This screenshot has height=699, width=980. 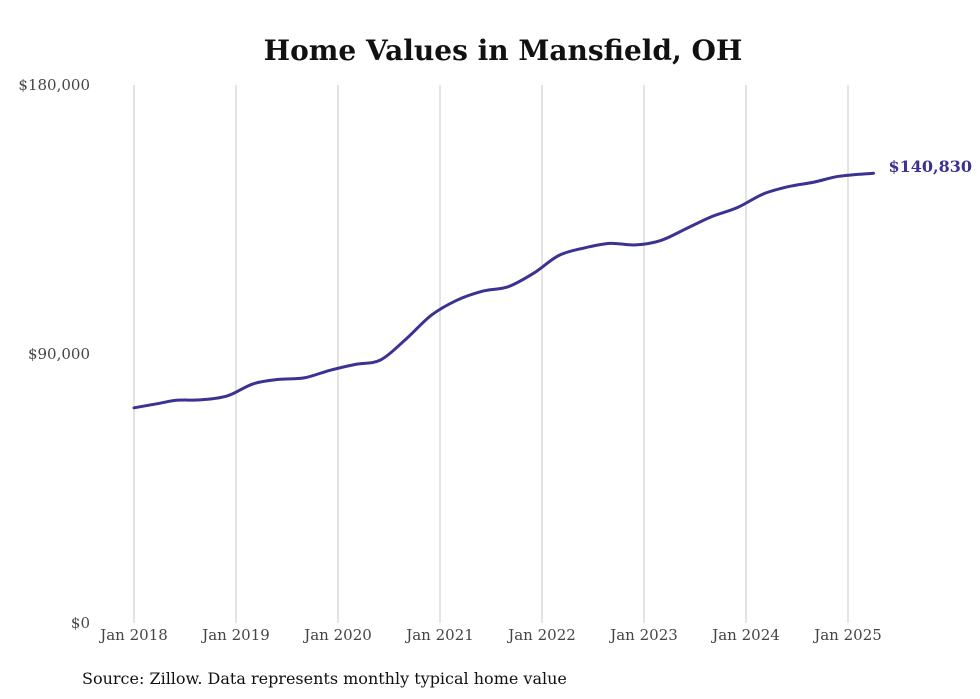 What do you see at coordinates (643, 635) in the screenshot?
I see `x-tick-label: Jan 2023` at bounding box center [643, 635].